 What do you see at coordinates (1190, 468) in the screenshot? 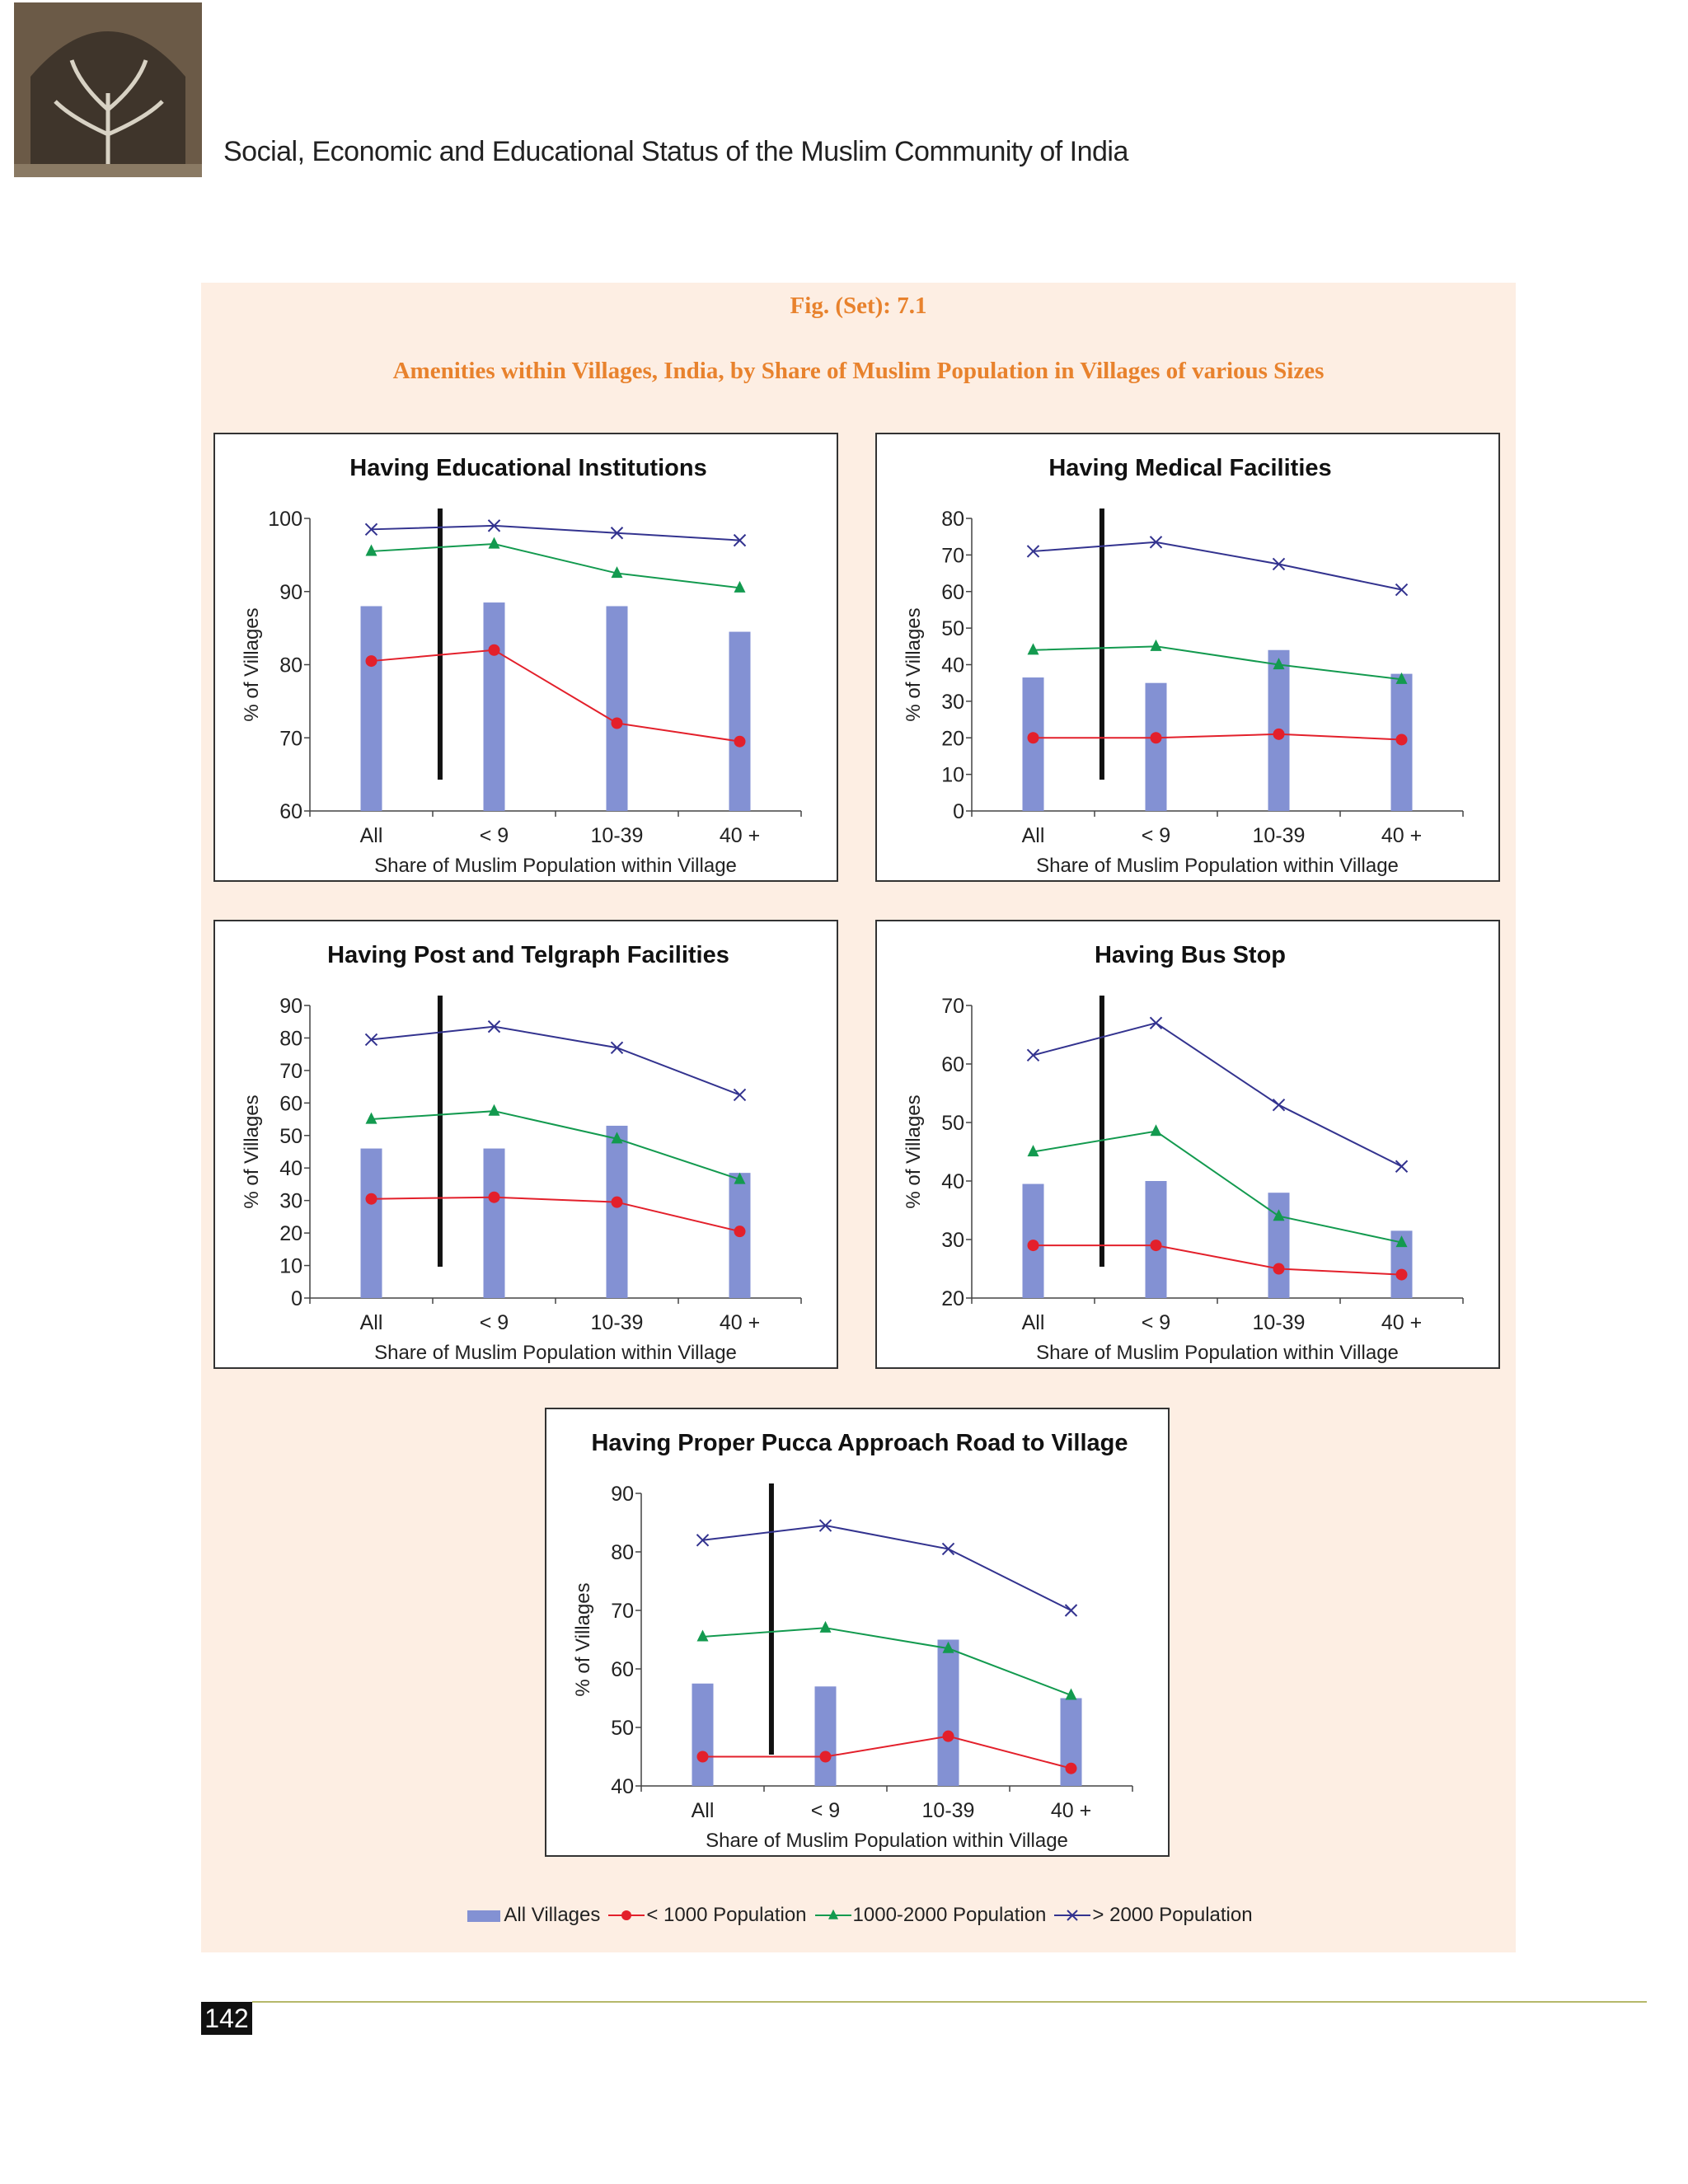
I see `chart-title: Having Medical Facilities` at bounding box center [1190, 468].